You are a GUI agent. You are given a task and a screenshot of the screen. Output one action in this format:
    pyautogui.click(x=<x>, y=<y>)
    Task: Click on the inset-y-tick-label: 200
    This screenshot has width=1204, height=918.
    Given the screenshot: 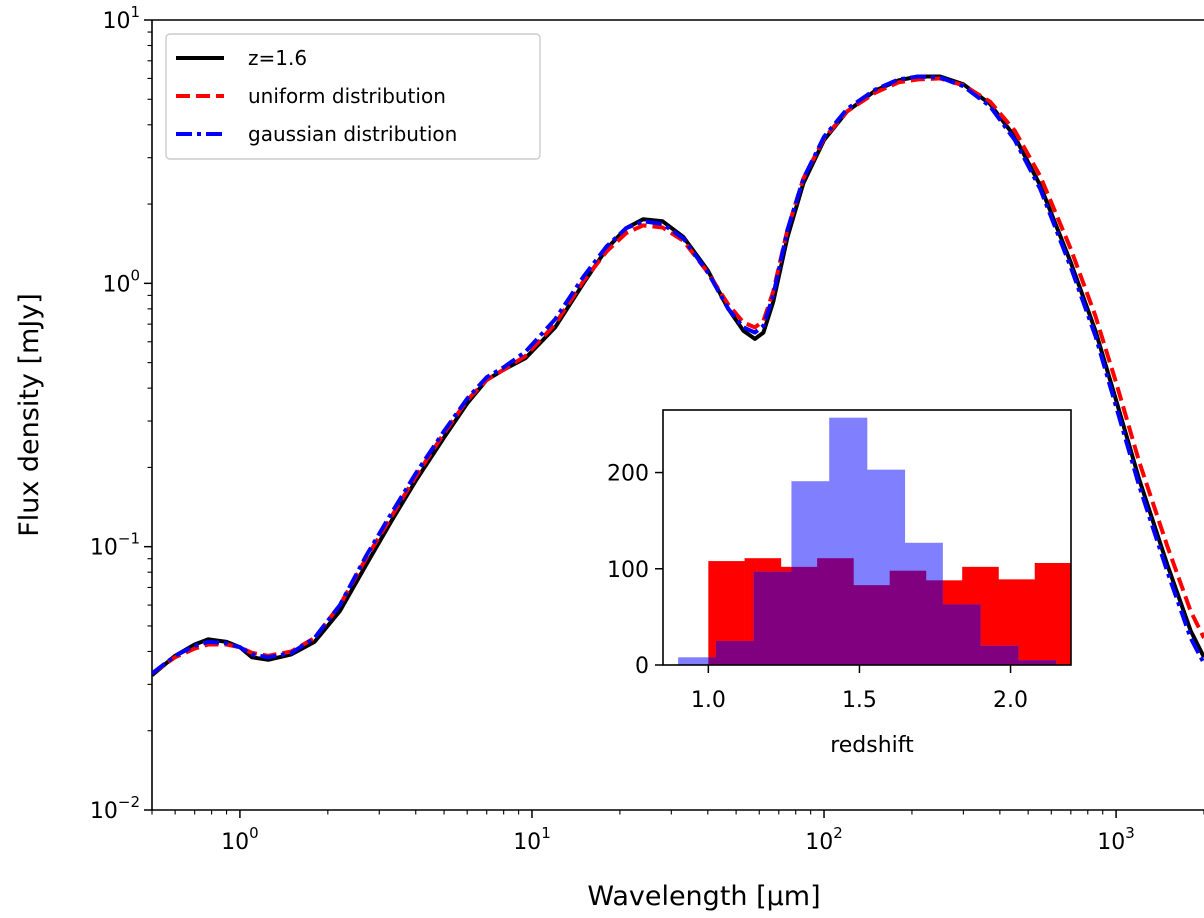 What is the action you would take?
    pyautogui.click(x=628, y=474)
    